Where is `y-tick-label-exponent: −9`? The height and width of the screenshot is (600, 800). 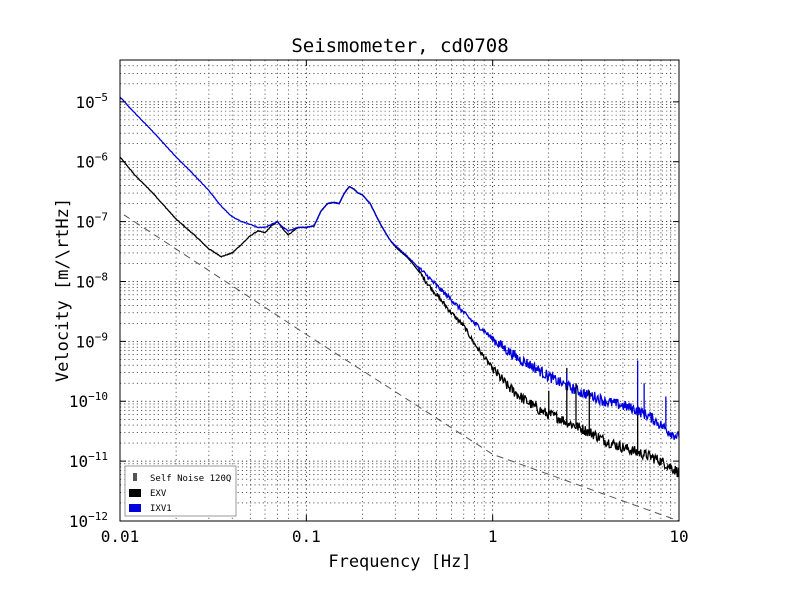
y-tick-label-exponent: −9 is located at coordinates (101, 336).